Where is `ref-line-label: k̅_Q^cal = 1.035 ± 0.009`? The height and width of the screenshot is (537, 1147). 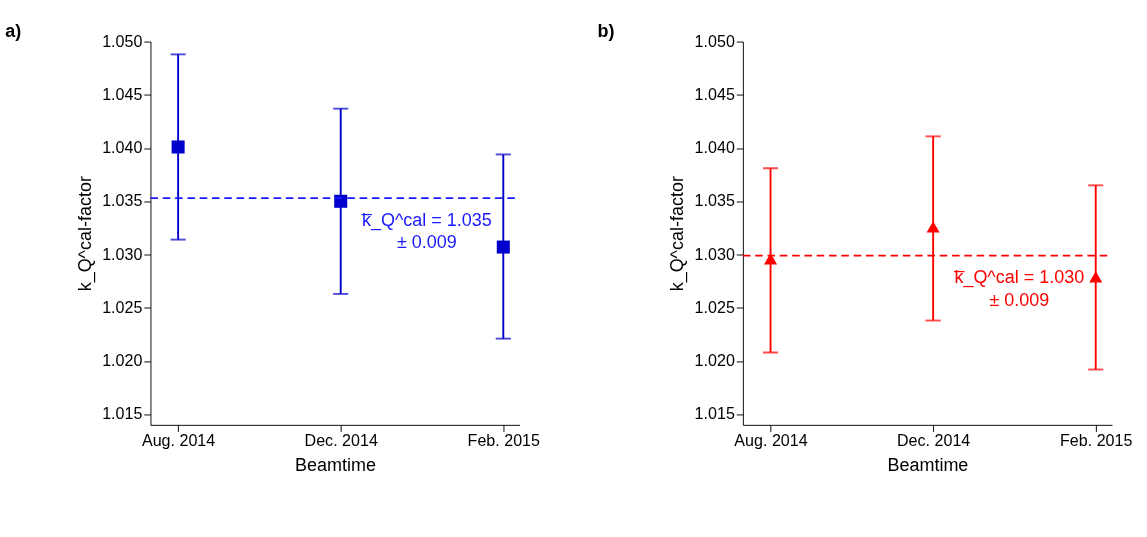 ref-line-label: k̅_Q^cal = 1.035 ± 0.009 is located at coordinates (426, 231).